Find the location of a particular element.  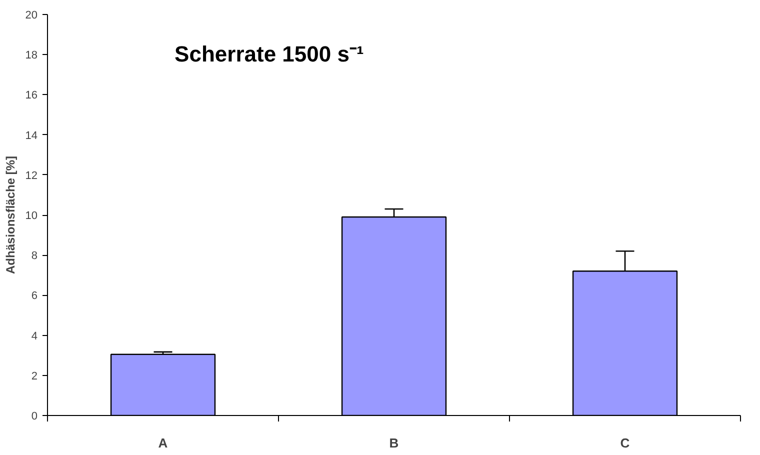

y-tick-label: 18 is located at coordinates (31, 56).